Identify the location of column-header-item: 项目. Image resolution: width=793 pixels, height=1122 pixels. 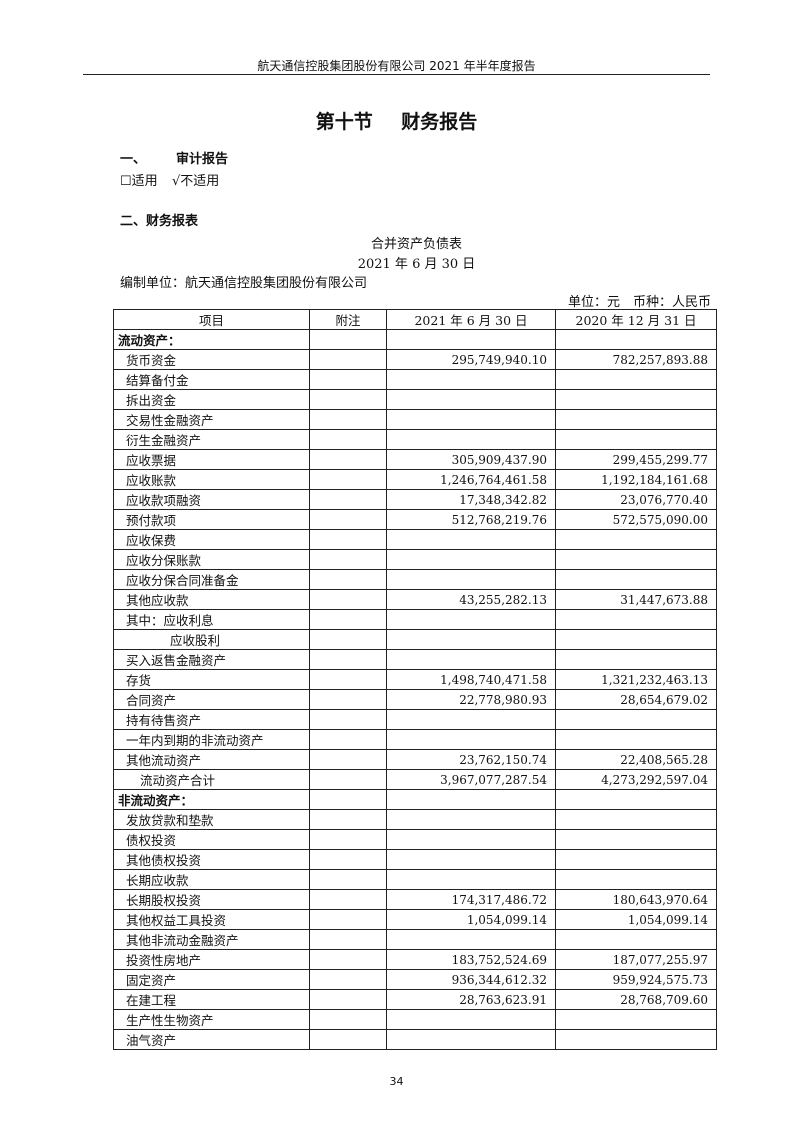
(211, 319).